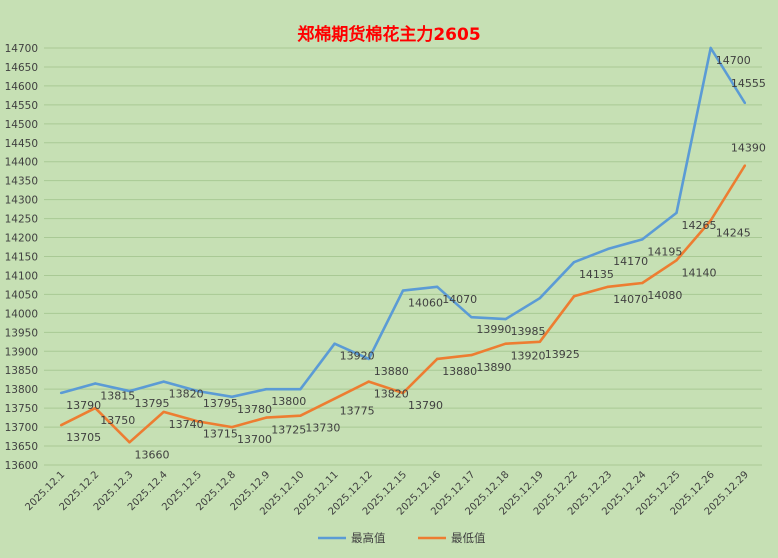 This screenshot has height=558, width=778. Describe the element at coordinates (83, 437) in the screenshot. I see `data-label: 13705` at that location.